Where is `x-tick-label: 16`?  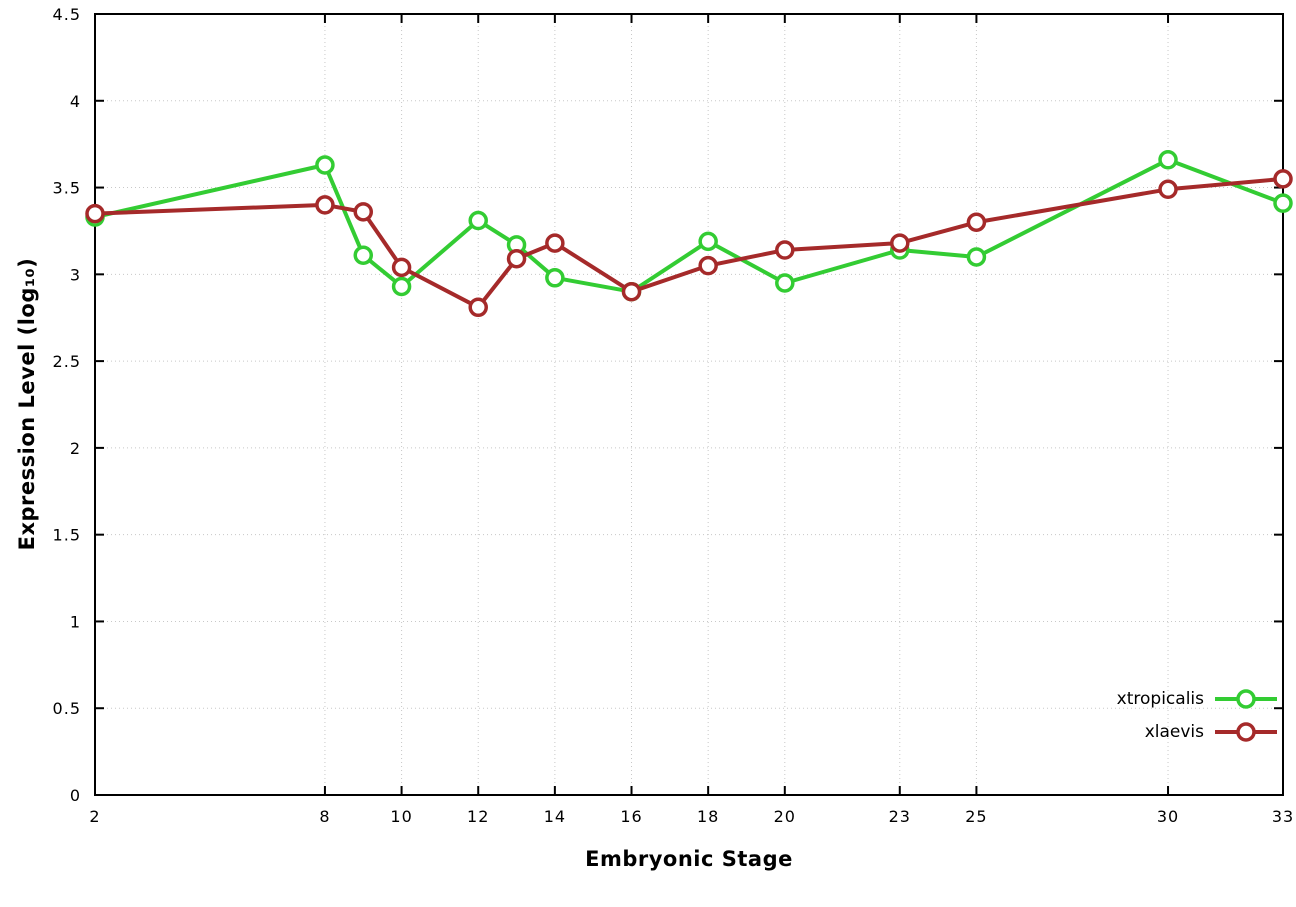
x-tick-label: 16 is located at coordinates (631, 816).